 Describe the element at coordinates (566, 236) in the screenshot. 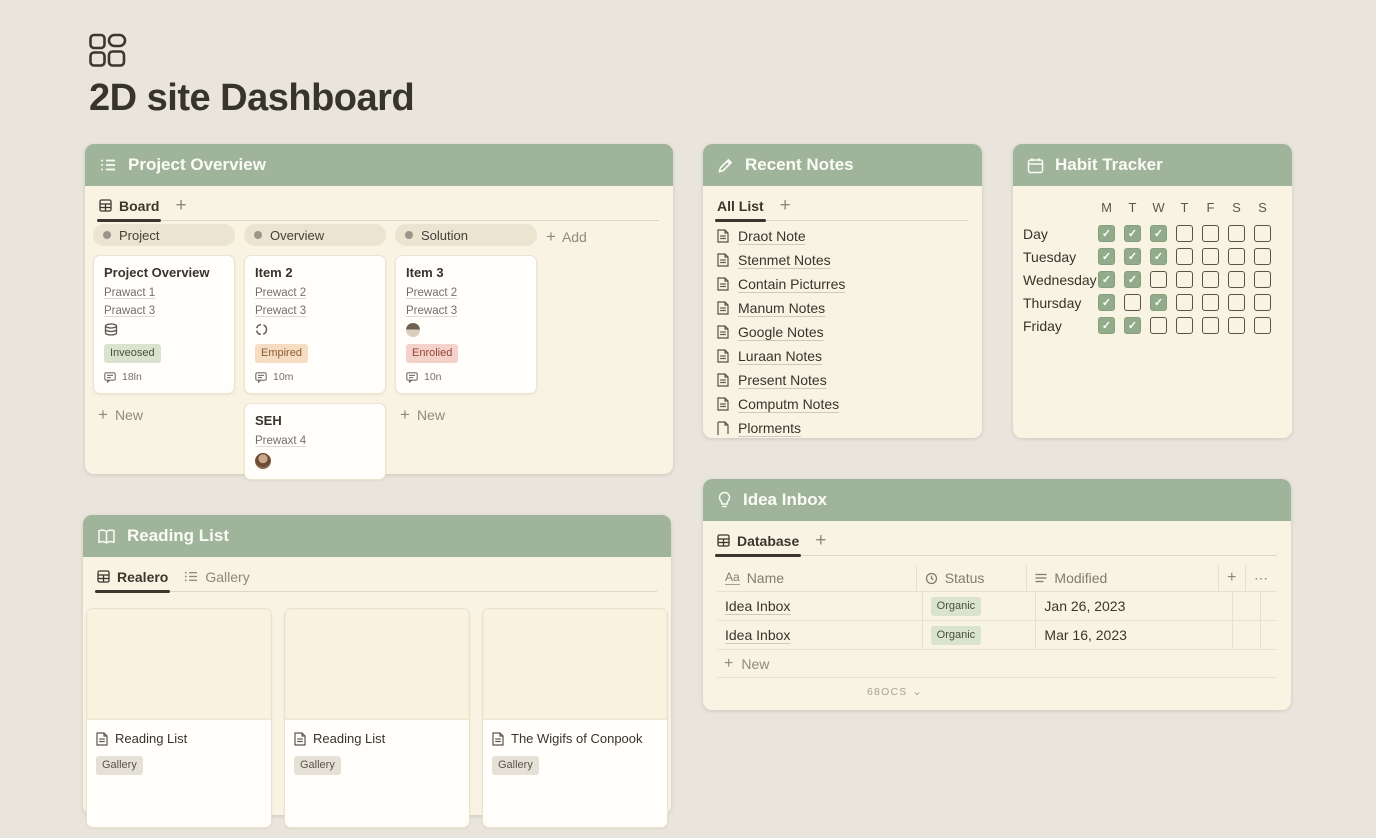

I see `add-column-button: + Add` at that location.